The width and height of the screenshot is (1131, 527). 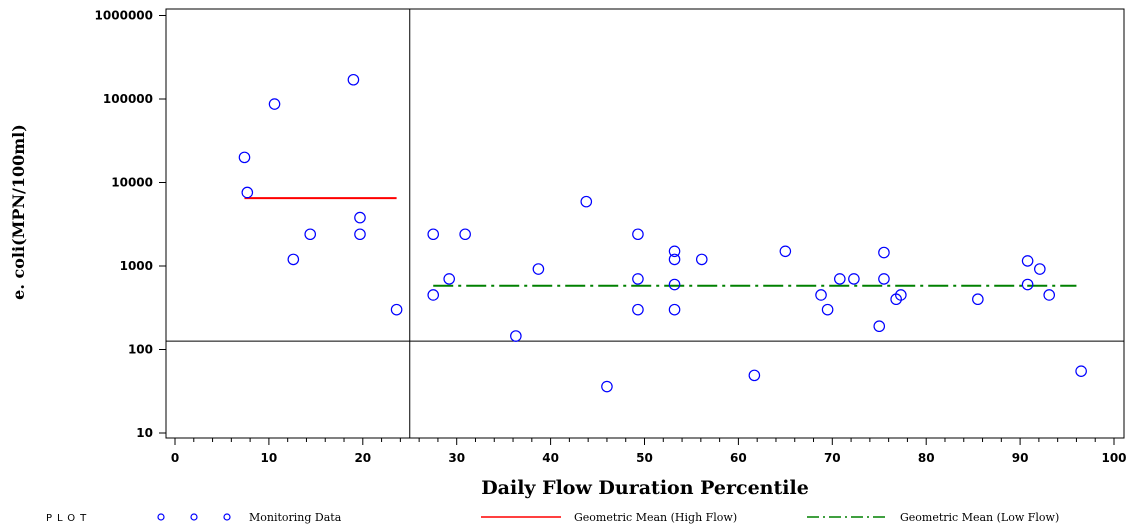 I want to click on y-tick-label: 100, so click(x=140, y=350).